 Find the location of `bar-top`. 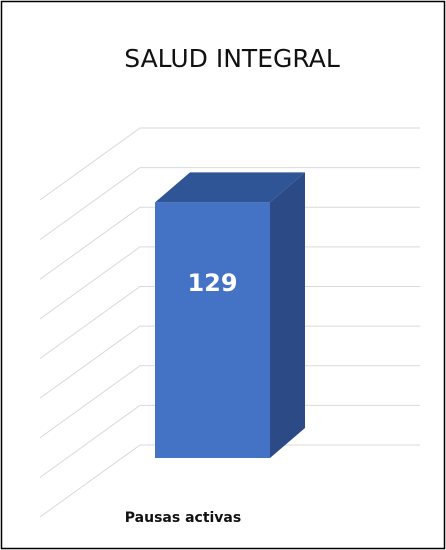

bar-top is located at coordinates (230, 187).